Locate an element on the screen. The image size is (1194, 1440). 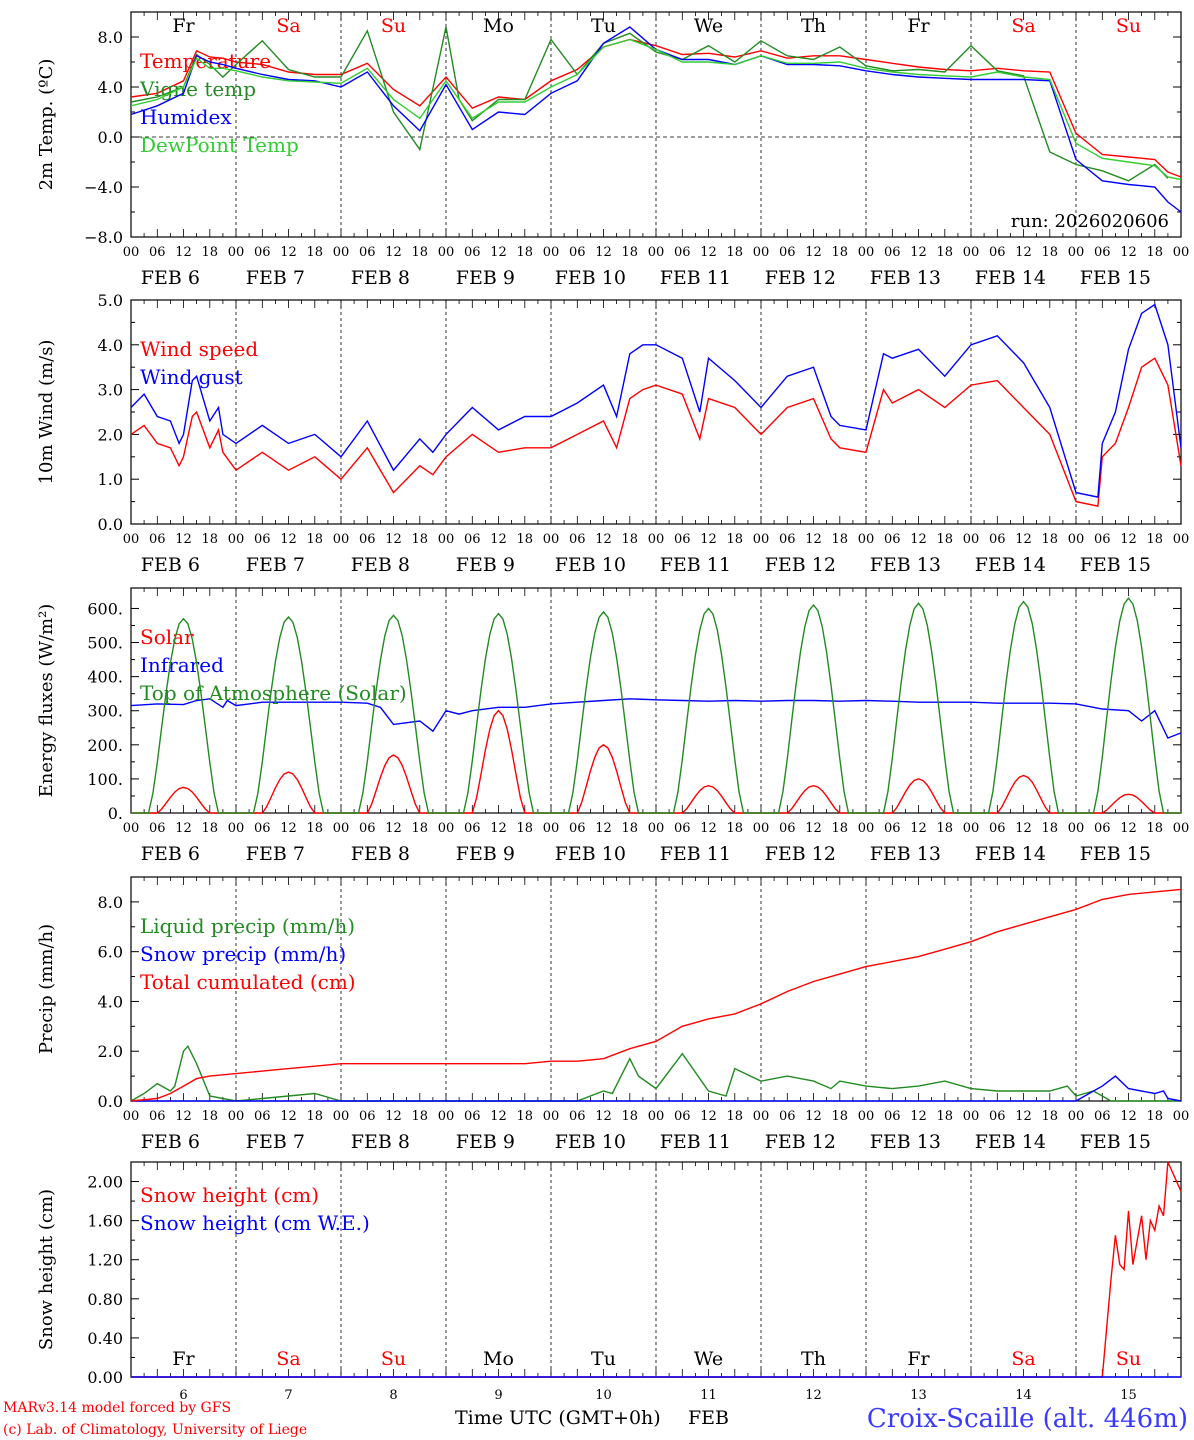
weekday-label: Sa is located at coordinates (1023, 1359).